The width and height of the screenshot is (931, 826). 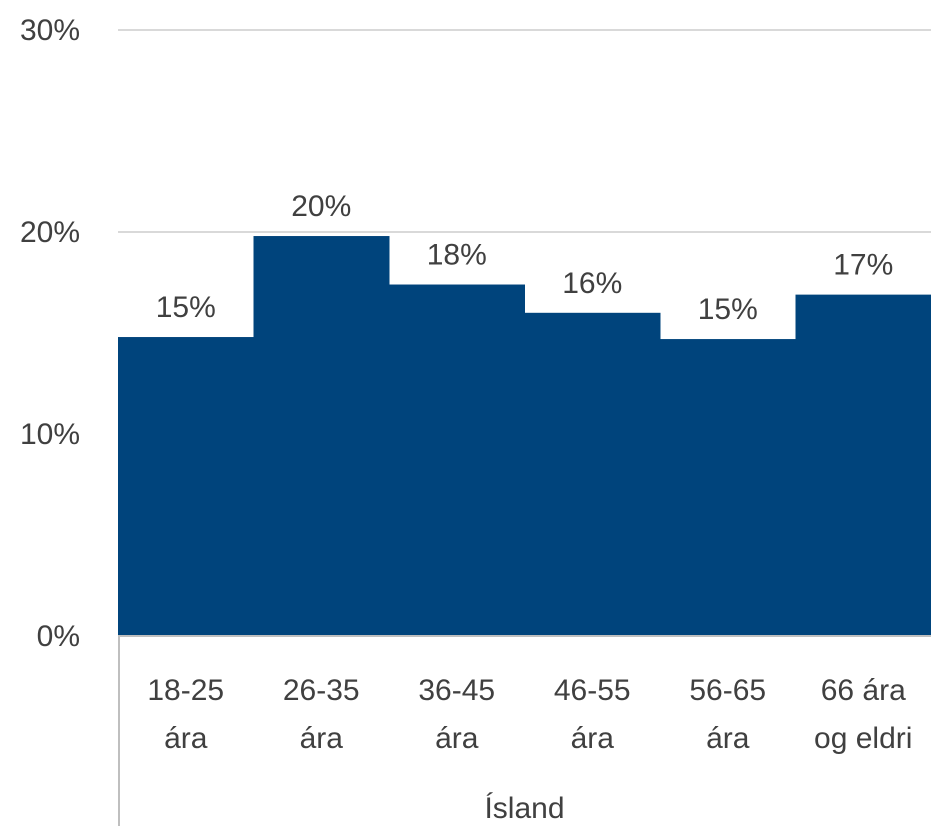 What do you see at coordinates (592, 690) in the screenshot?
I see `x-tick-label: 46-55` at bounding box center [592, 690].